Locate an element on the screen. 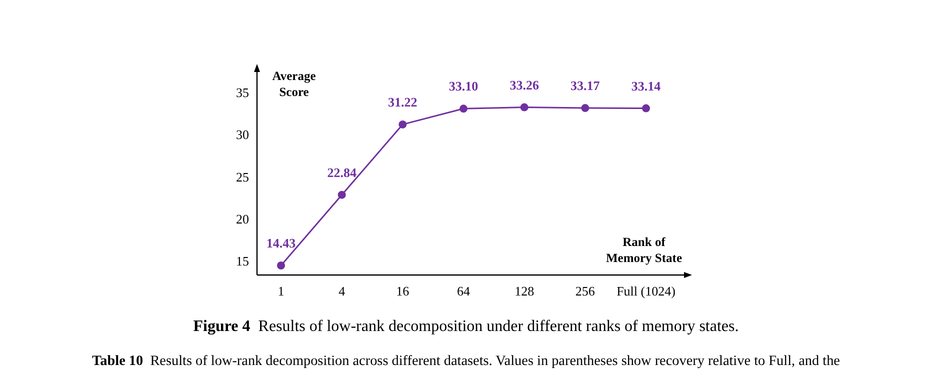  caption: Figure 4 Results of low-rank decomposition under different ranks of memory states. is located at coordinates (466, 326).